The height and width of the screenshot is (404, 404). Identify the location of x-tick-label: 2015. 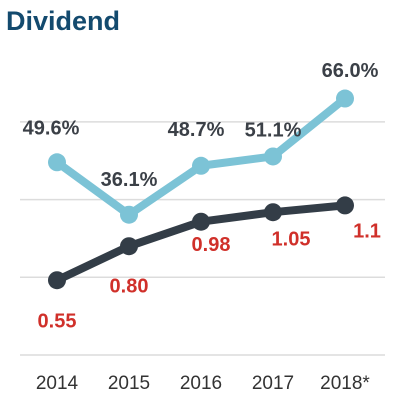
(129, 383).